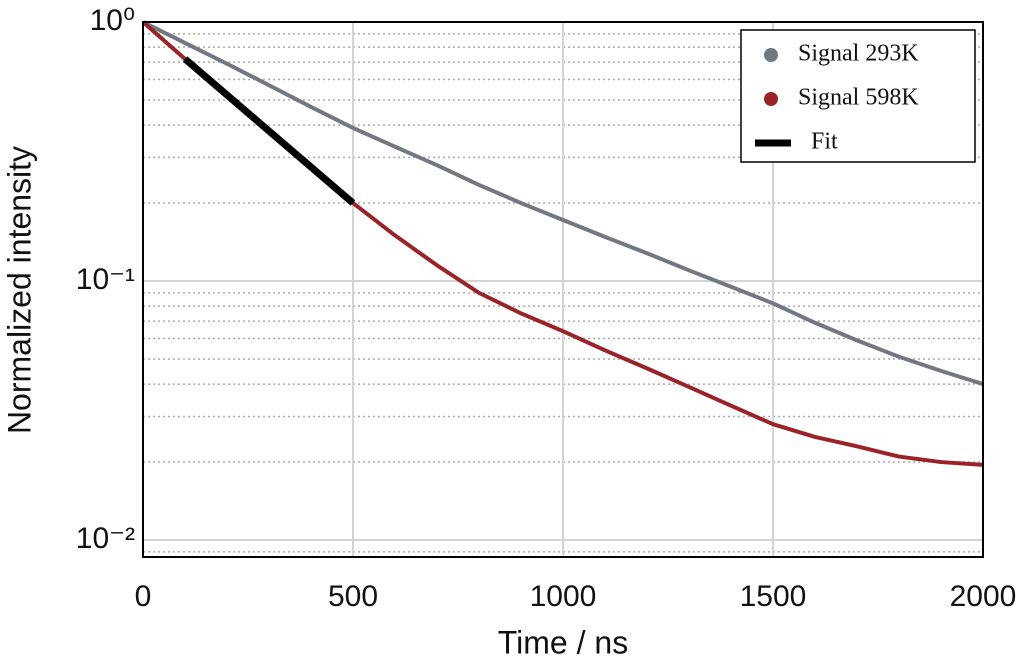  Describe the element at coordinates (563, 642) in the screenshot. I see `x-axis-label: Time / ns` at that location.